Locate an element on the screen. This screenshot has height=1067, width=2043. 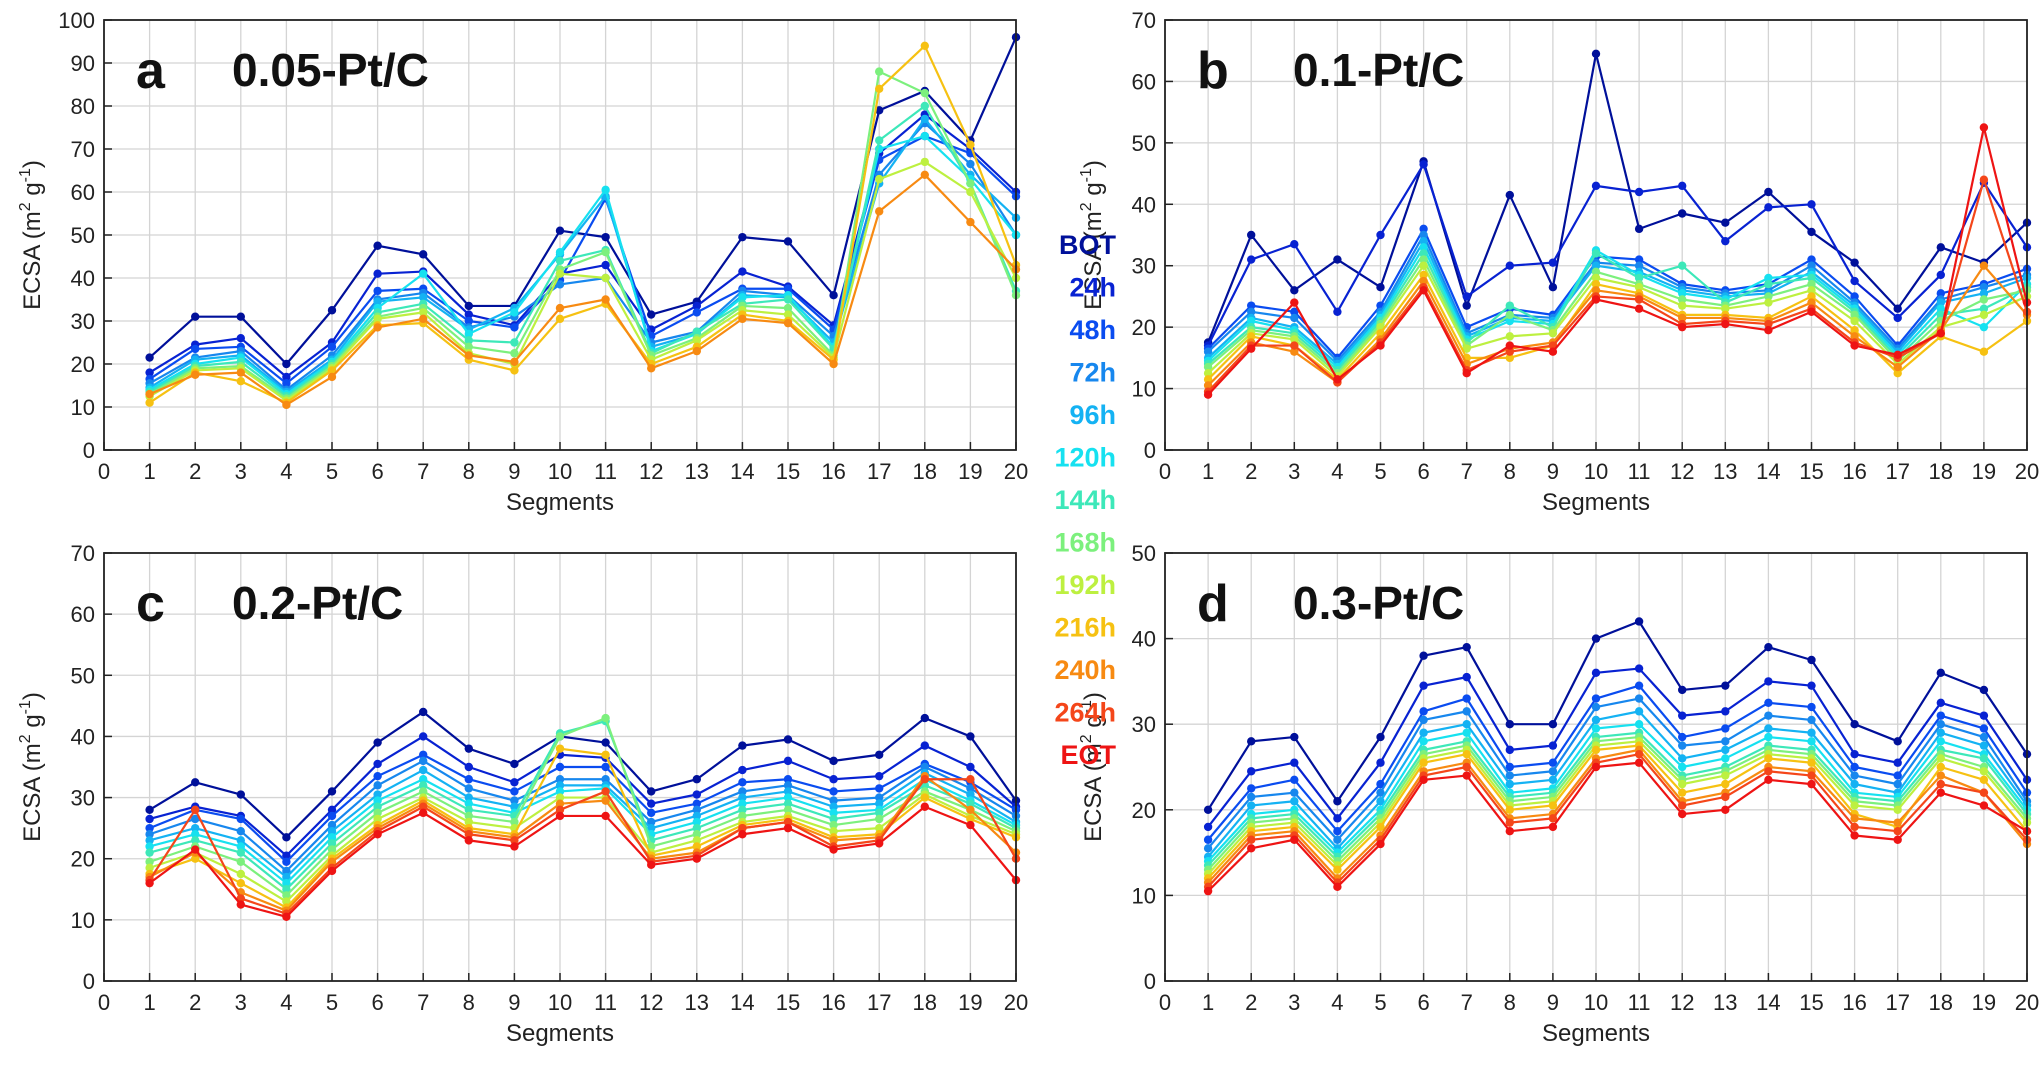
x-tick-label: 6 is located at coordinates (377, 1002).